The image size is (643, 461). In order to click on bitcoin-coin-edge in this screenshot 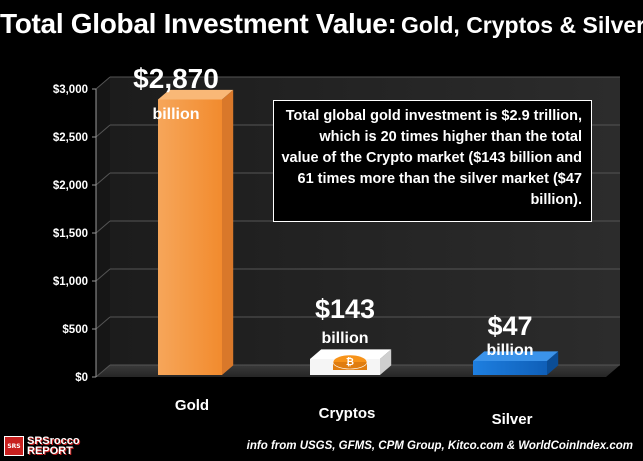, I will do `click(350, 366)`.